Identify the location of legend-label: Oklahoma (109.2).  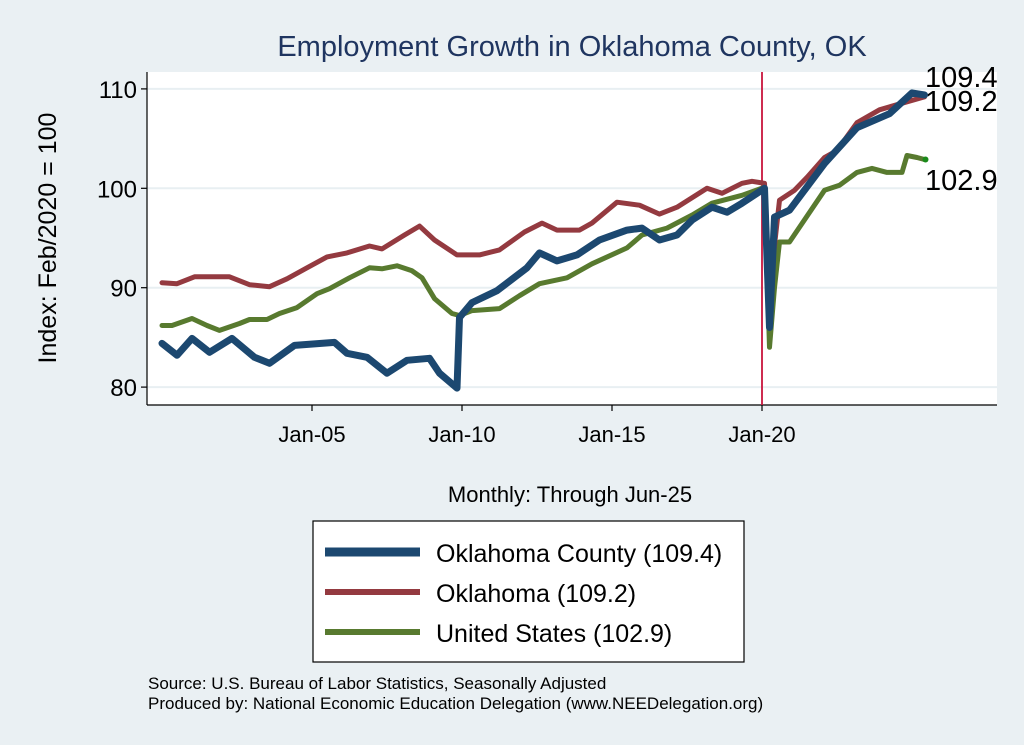
(536, 594).